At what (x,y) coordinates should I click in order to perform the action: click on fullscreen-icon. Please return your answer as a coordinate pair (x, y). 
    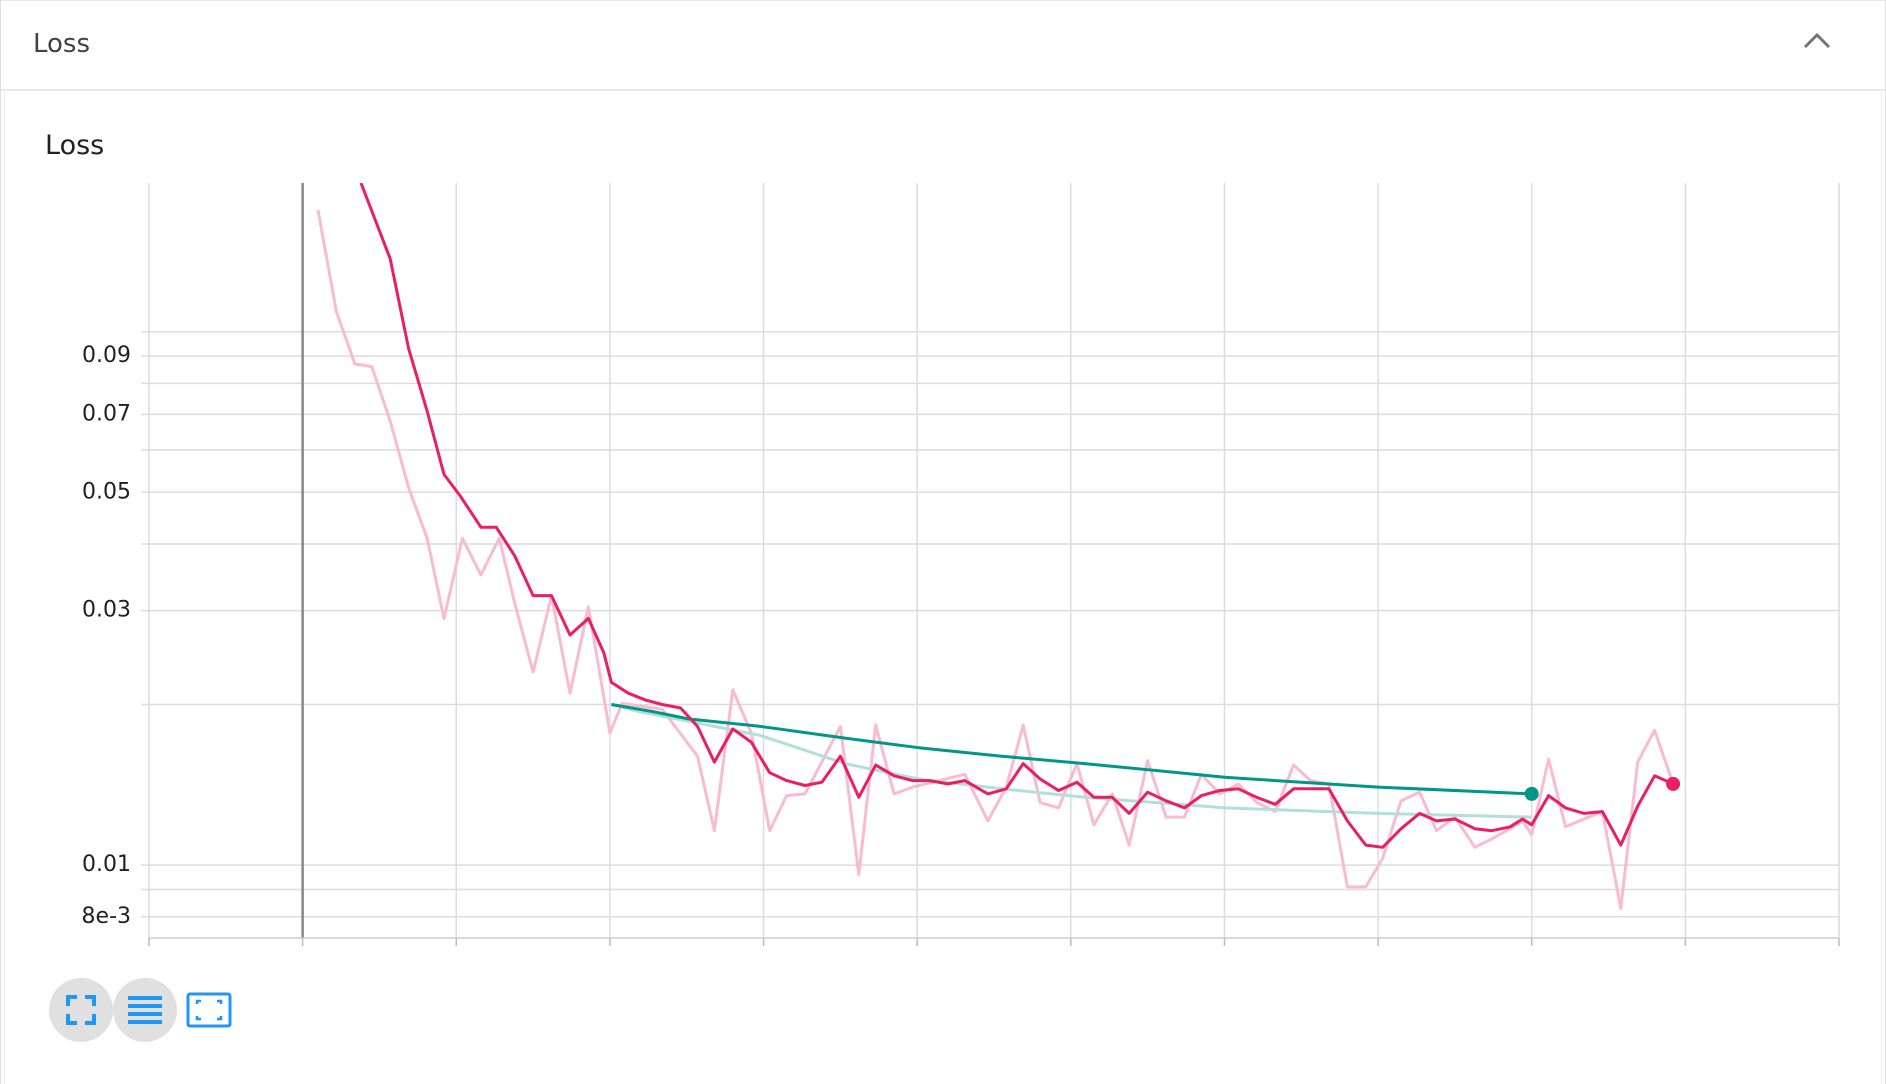
    Looking at the image, I should click on (81, 1010).